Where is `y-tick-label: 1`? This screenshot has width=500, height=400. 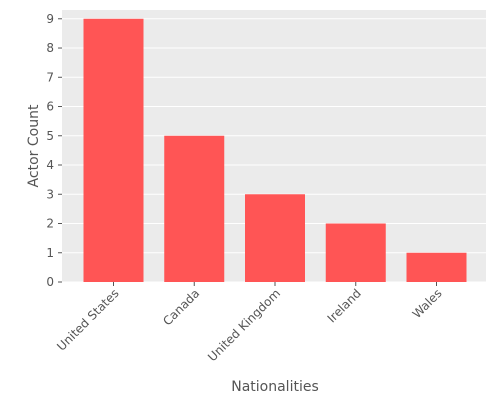 y-tick-label: 1 is located at coordinates (50, 253).